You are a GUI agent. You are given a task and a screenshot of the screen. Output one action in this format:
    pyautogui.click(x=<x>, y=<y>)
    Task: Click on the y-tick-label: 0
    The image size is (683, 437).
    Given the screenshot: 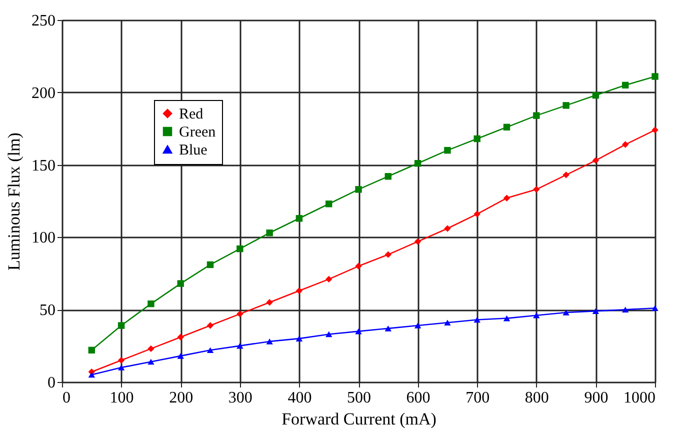 What is the action you would take?
    pyautogui.click(x=52, y=383)
    